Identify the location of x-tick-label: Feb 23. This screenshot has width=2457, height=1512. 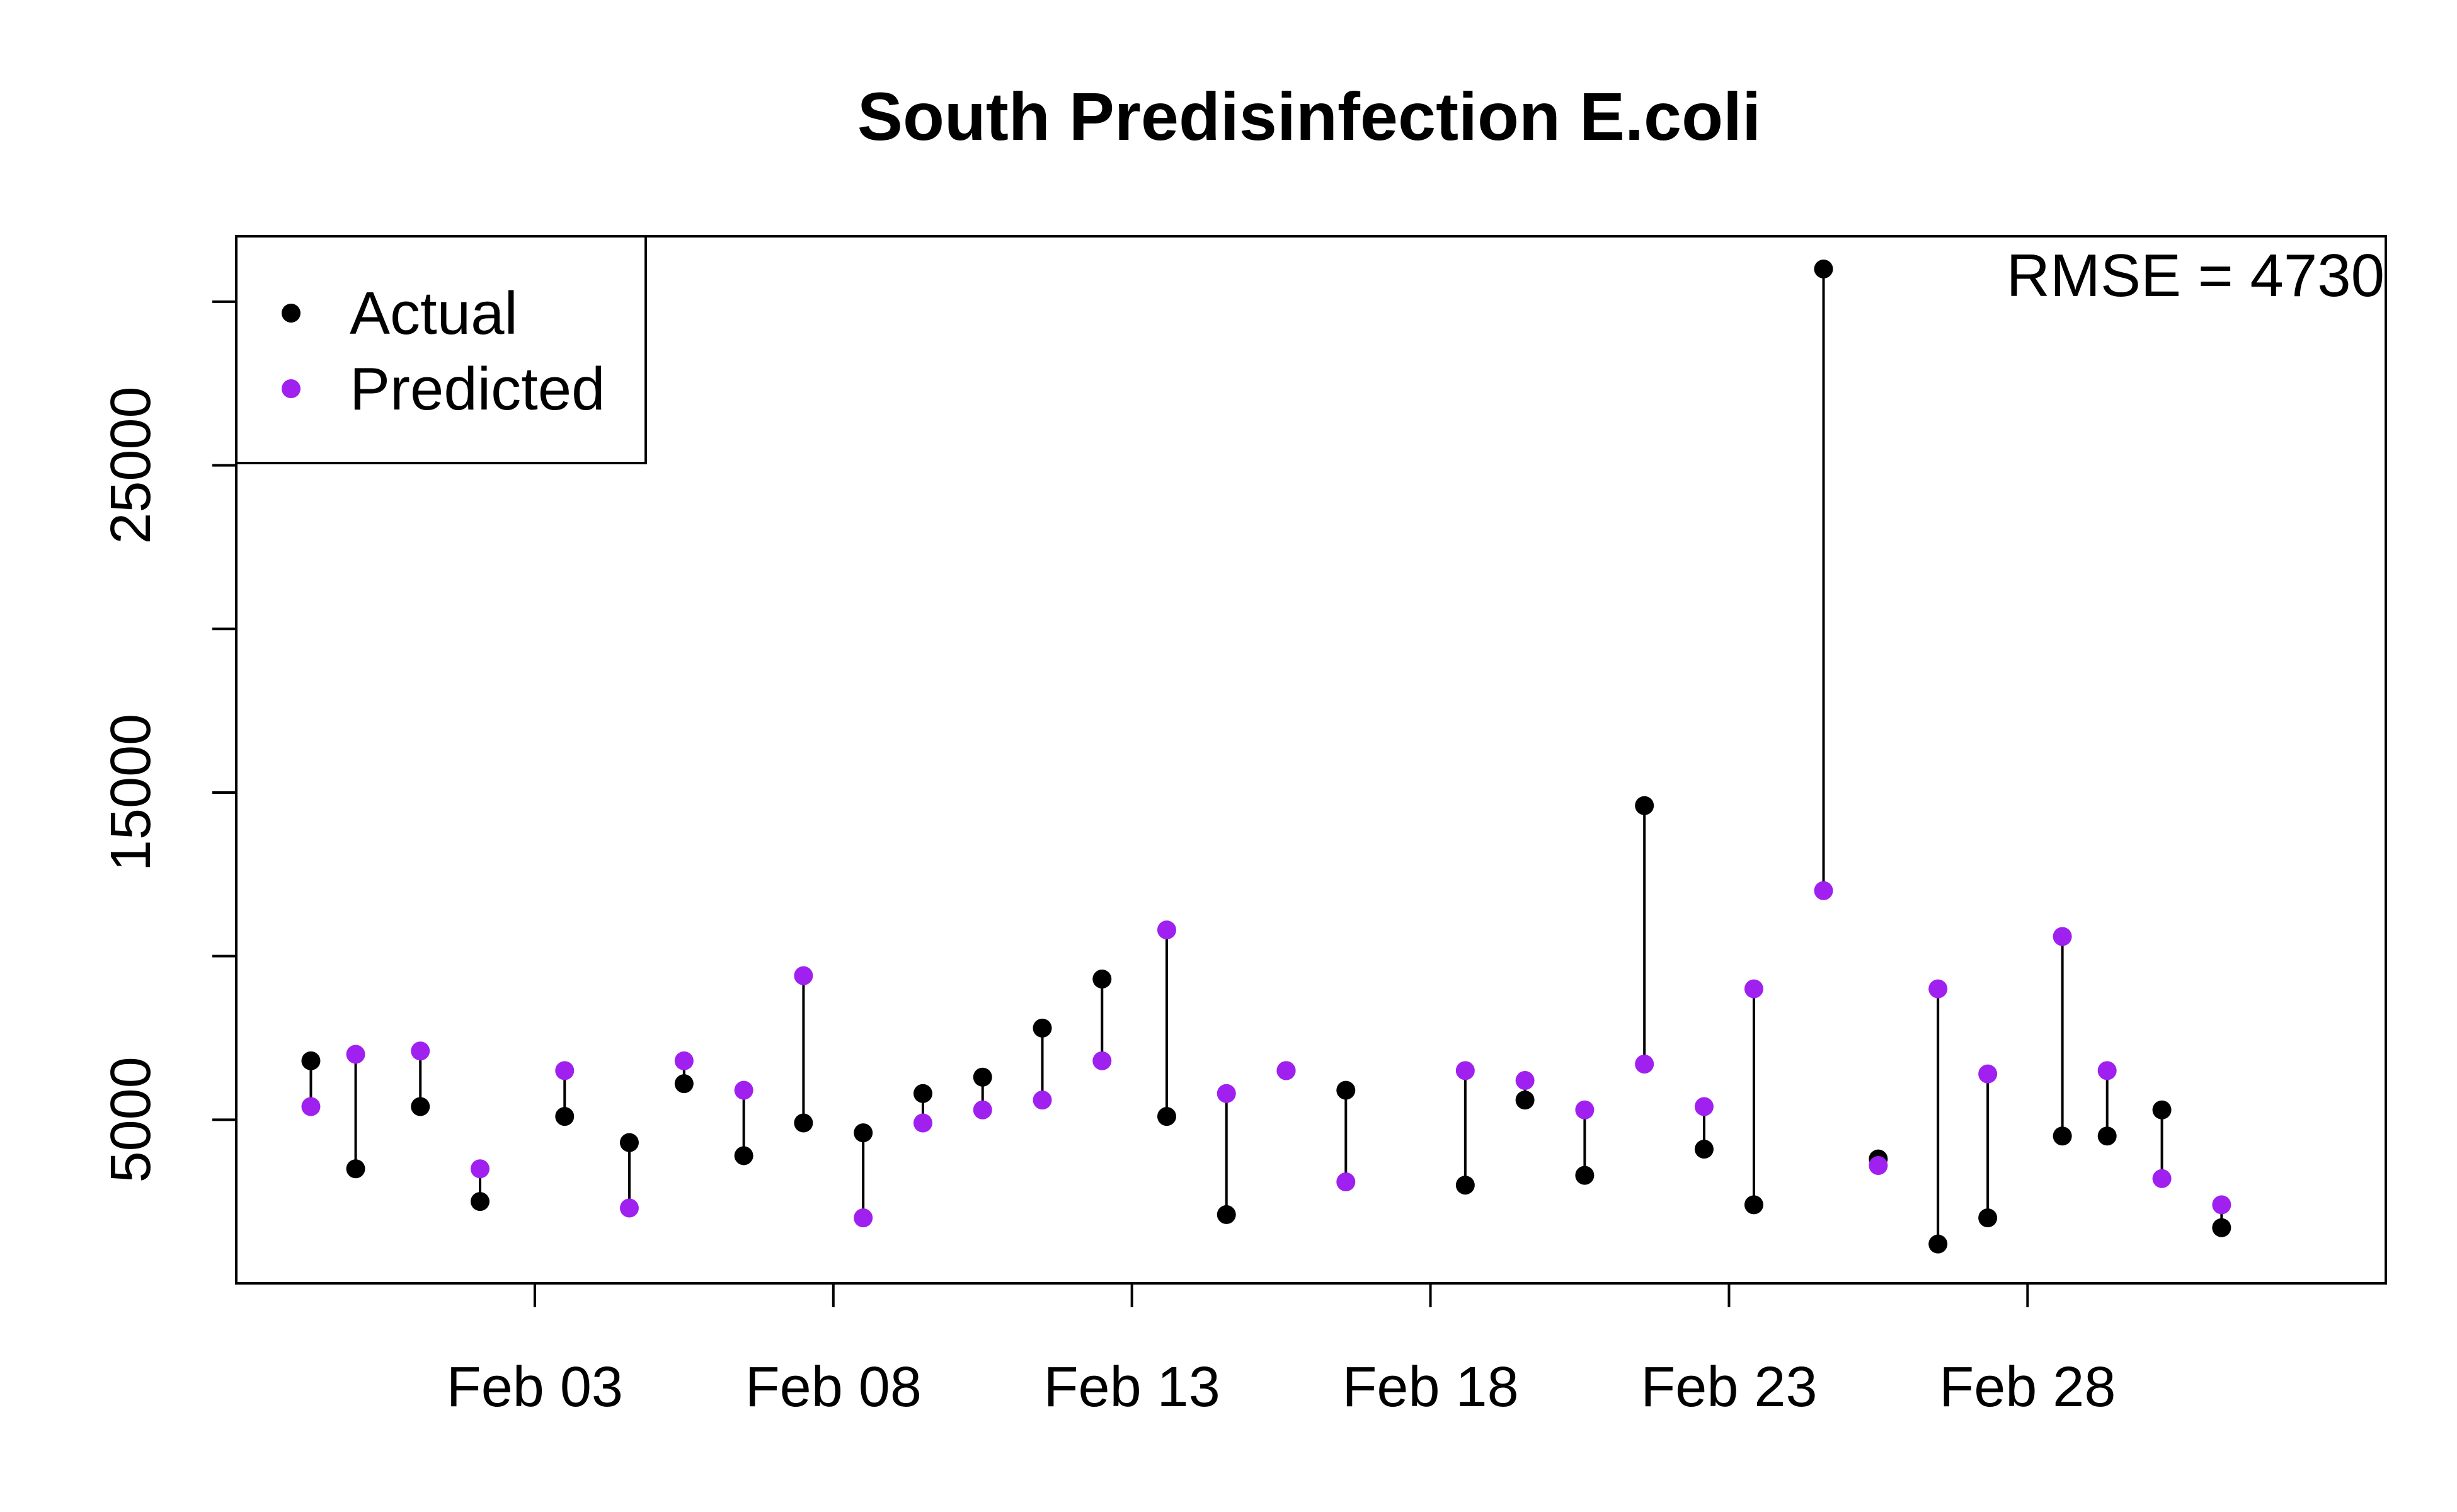
(1729, 1387).